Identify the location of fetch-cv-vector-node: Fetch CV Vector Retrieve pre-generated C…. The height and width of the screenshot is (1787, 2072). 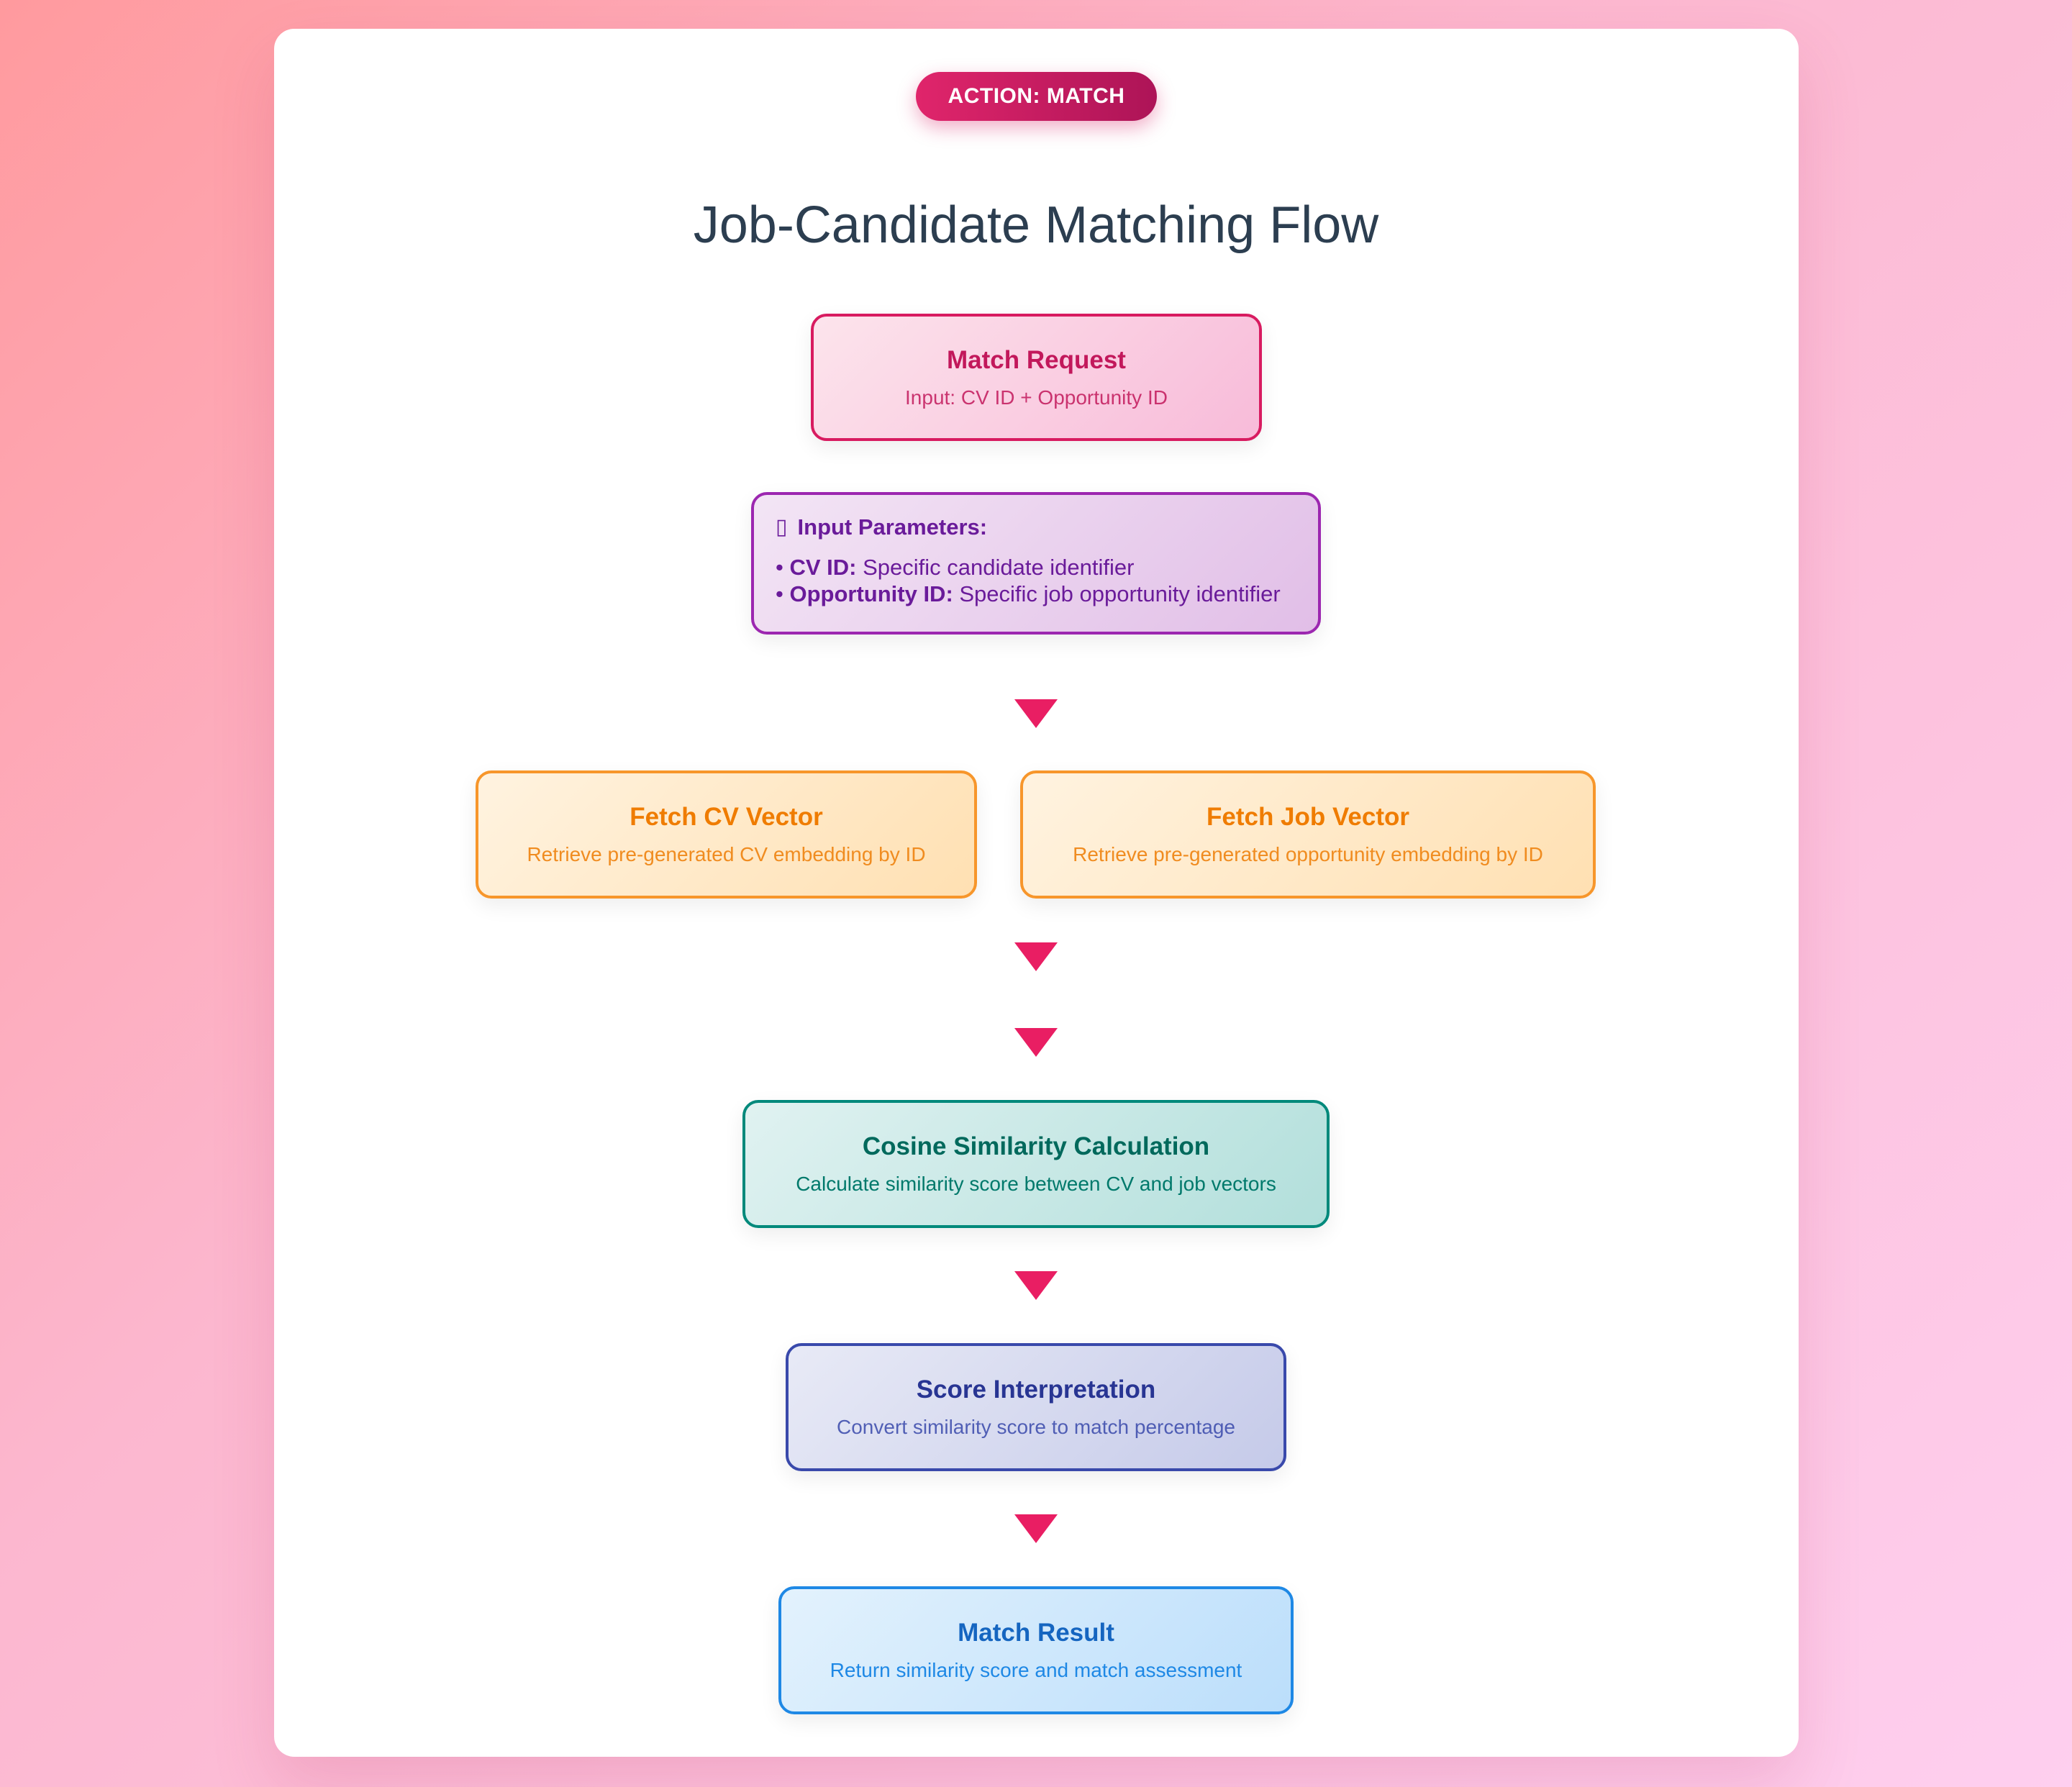
(726, 835).